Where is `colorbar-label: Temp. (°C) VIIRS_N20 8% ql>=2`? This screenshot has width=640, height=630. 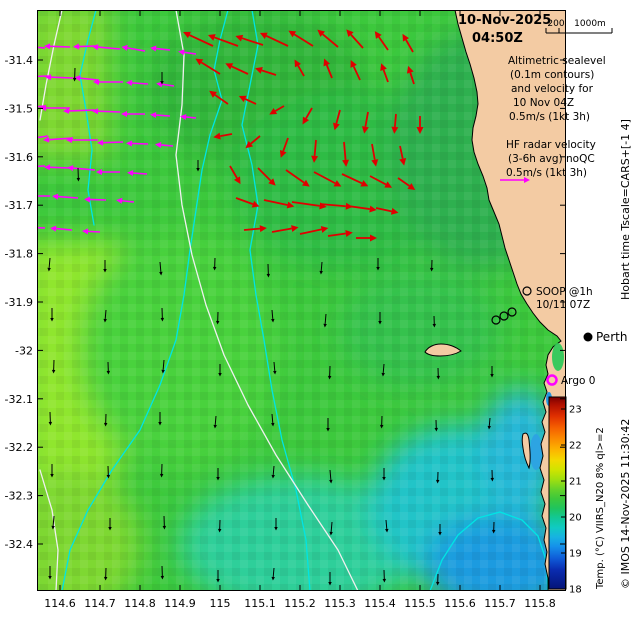
colorbar-label: Temp. (°C) VIIRS_N20 8% ql>=2 is located at coordinates (600, 508).